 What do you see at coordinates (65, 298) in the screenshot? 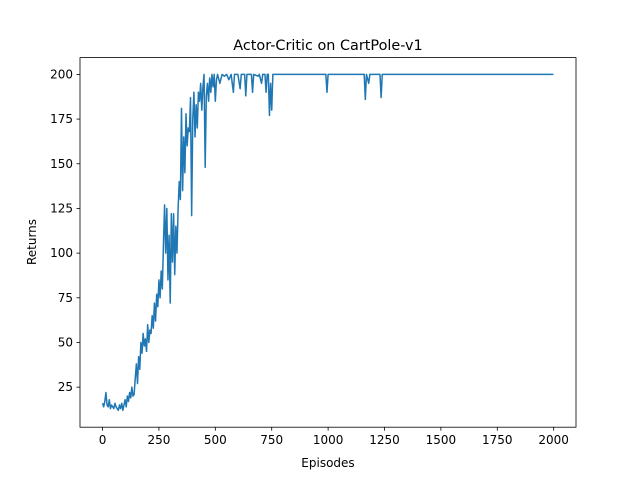
I see `y-tick-label: 75` at bounding box center [65, 298].